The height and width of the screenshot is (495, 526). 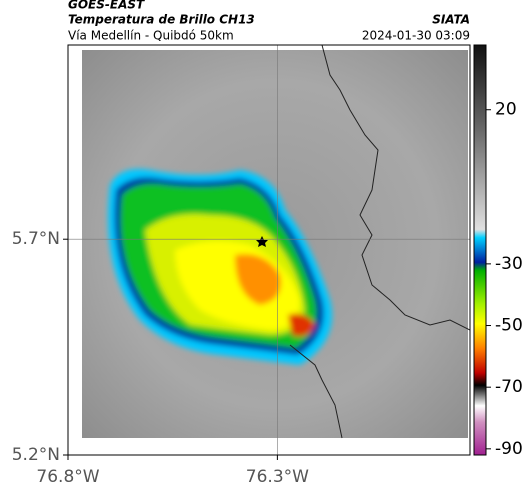 I want to click on y-tick-label: 5.7°N, so click(x=36, y=239).